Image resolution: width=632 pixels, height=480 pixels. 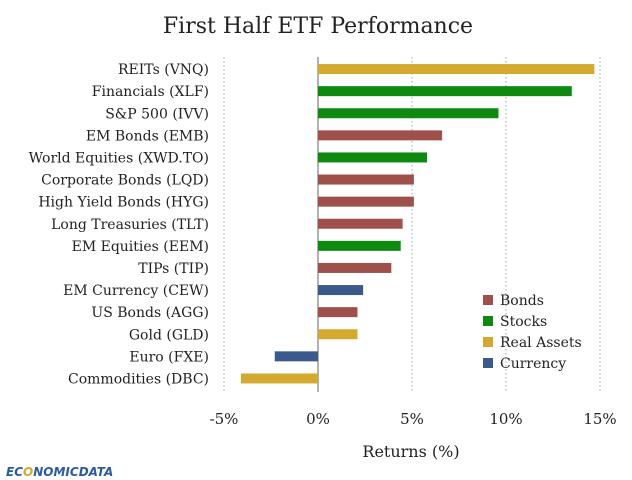 I want to click on category-label-7: Long Treasuries (TLT), so click(x=130, y=225).